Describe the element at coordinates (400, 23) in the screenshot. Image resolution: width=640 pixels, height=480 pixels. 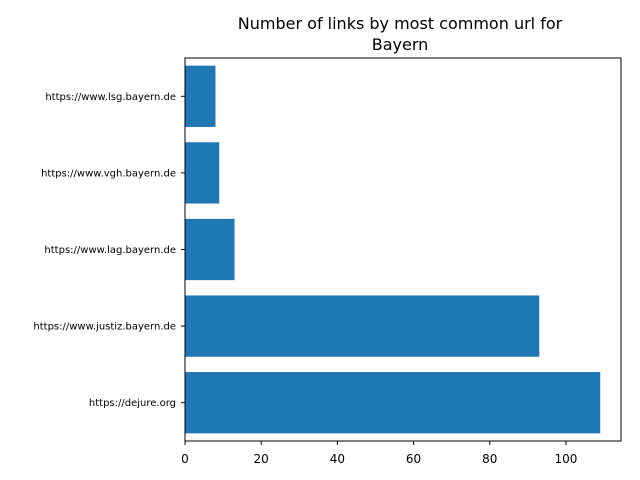
I see `chart-title-line-1: Number of links by most common url for` at that location.